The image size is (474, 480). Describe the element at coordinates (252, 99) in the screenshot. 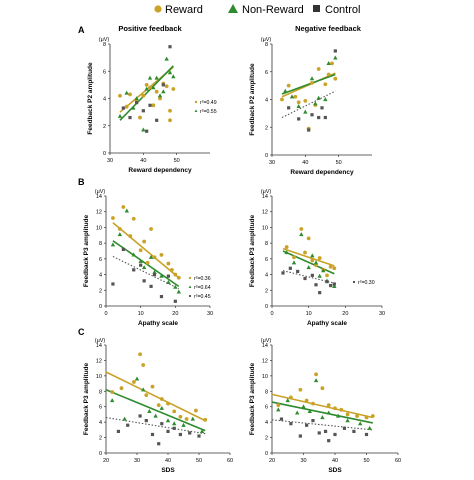

I see `y-axis-label: Feedback P2 amplitude` at that location.